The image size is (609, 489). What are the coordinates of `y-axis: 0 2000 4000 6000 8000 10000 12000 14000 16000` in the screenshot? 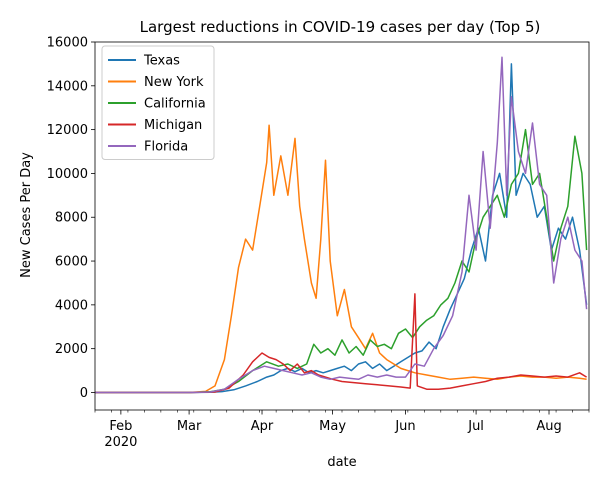 It's located at (71, 218).